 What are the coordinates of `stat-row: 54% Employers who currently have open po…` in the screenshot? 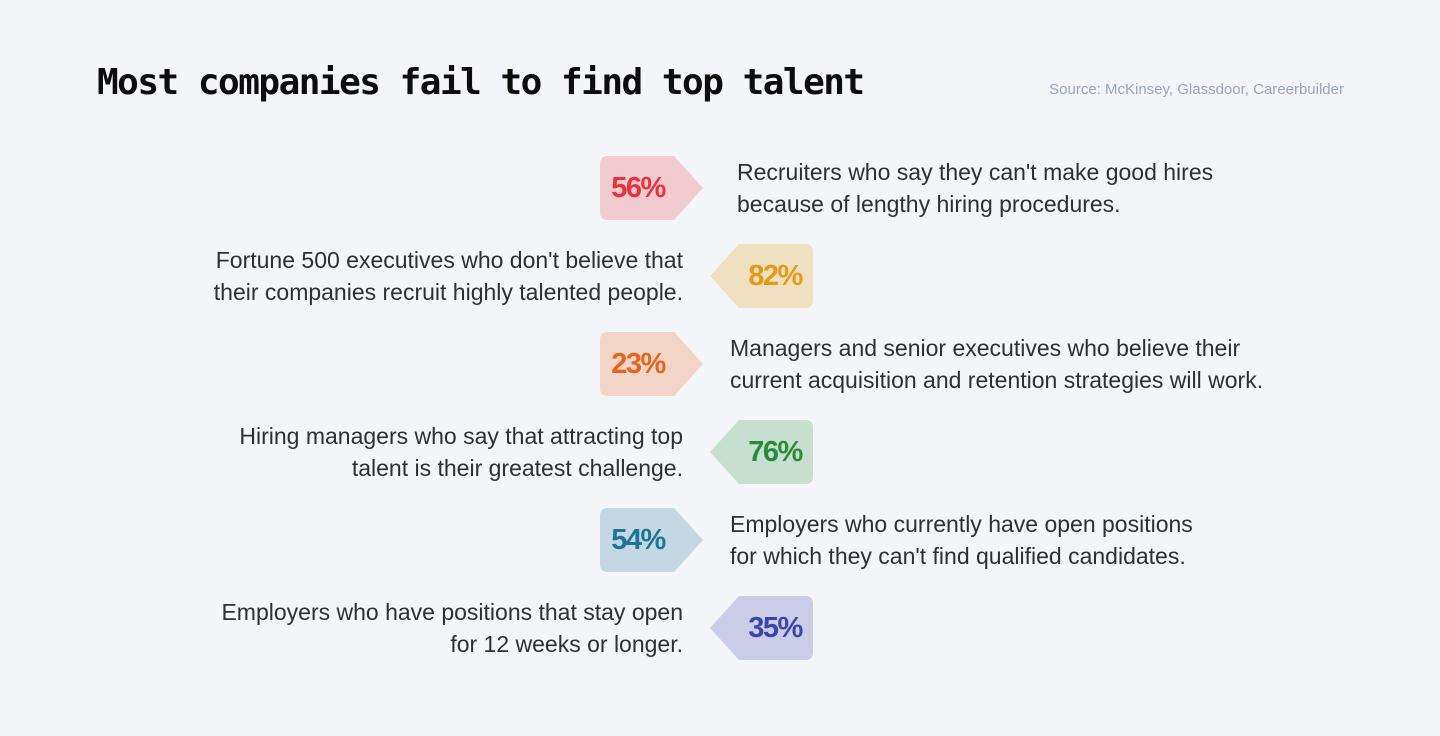 It's located at (720, 540).